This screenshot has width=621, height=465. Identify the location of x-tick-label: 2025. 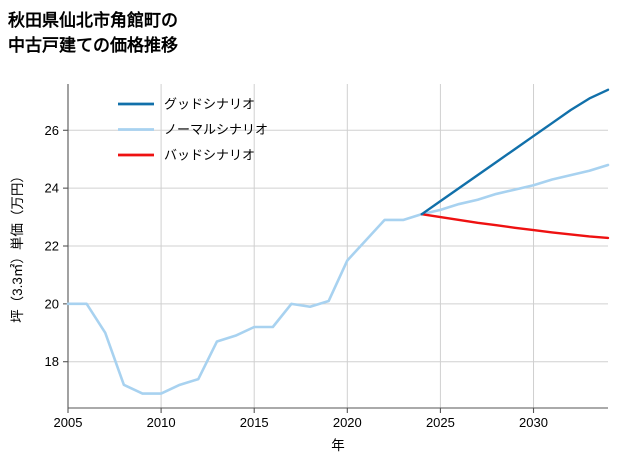
(440, 422).